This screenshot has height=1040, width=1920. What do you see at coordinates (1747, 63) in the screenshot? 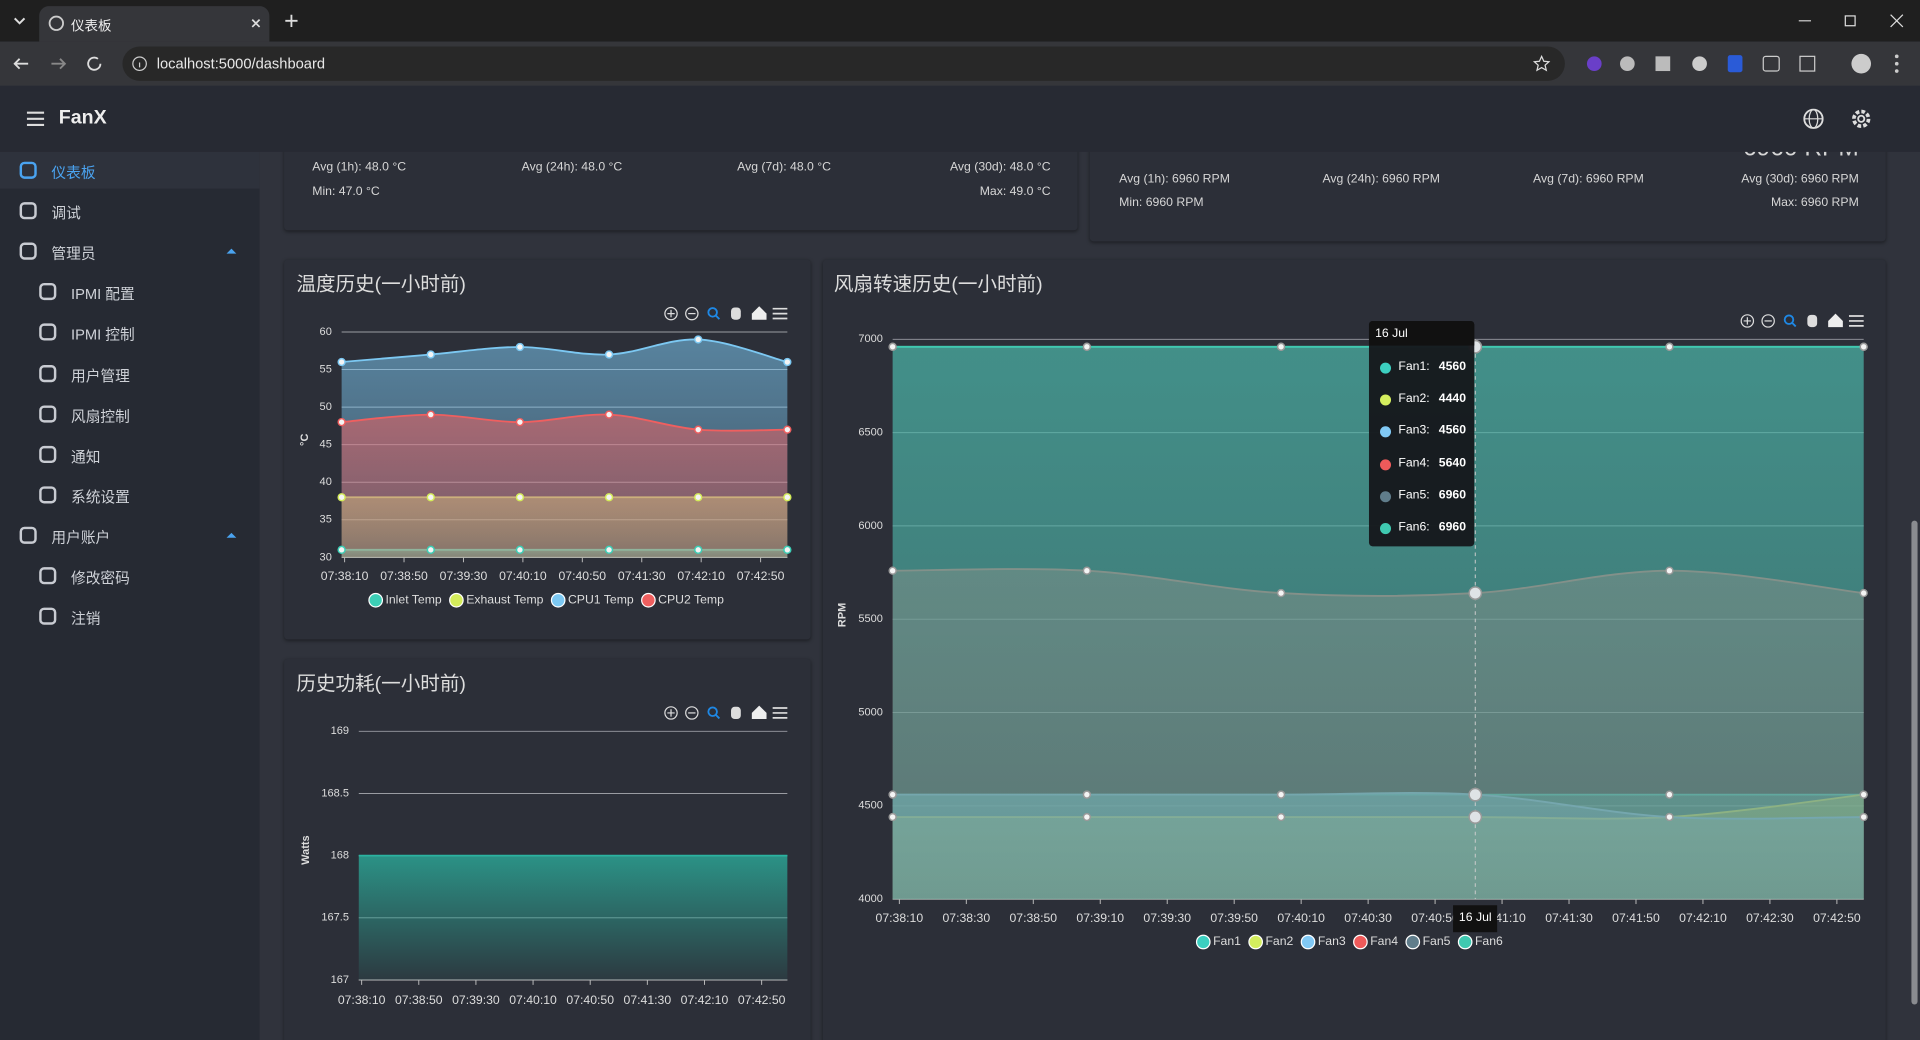
I see `extensions` at bounding box center [1747, 63].